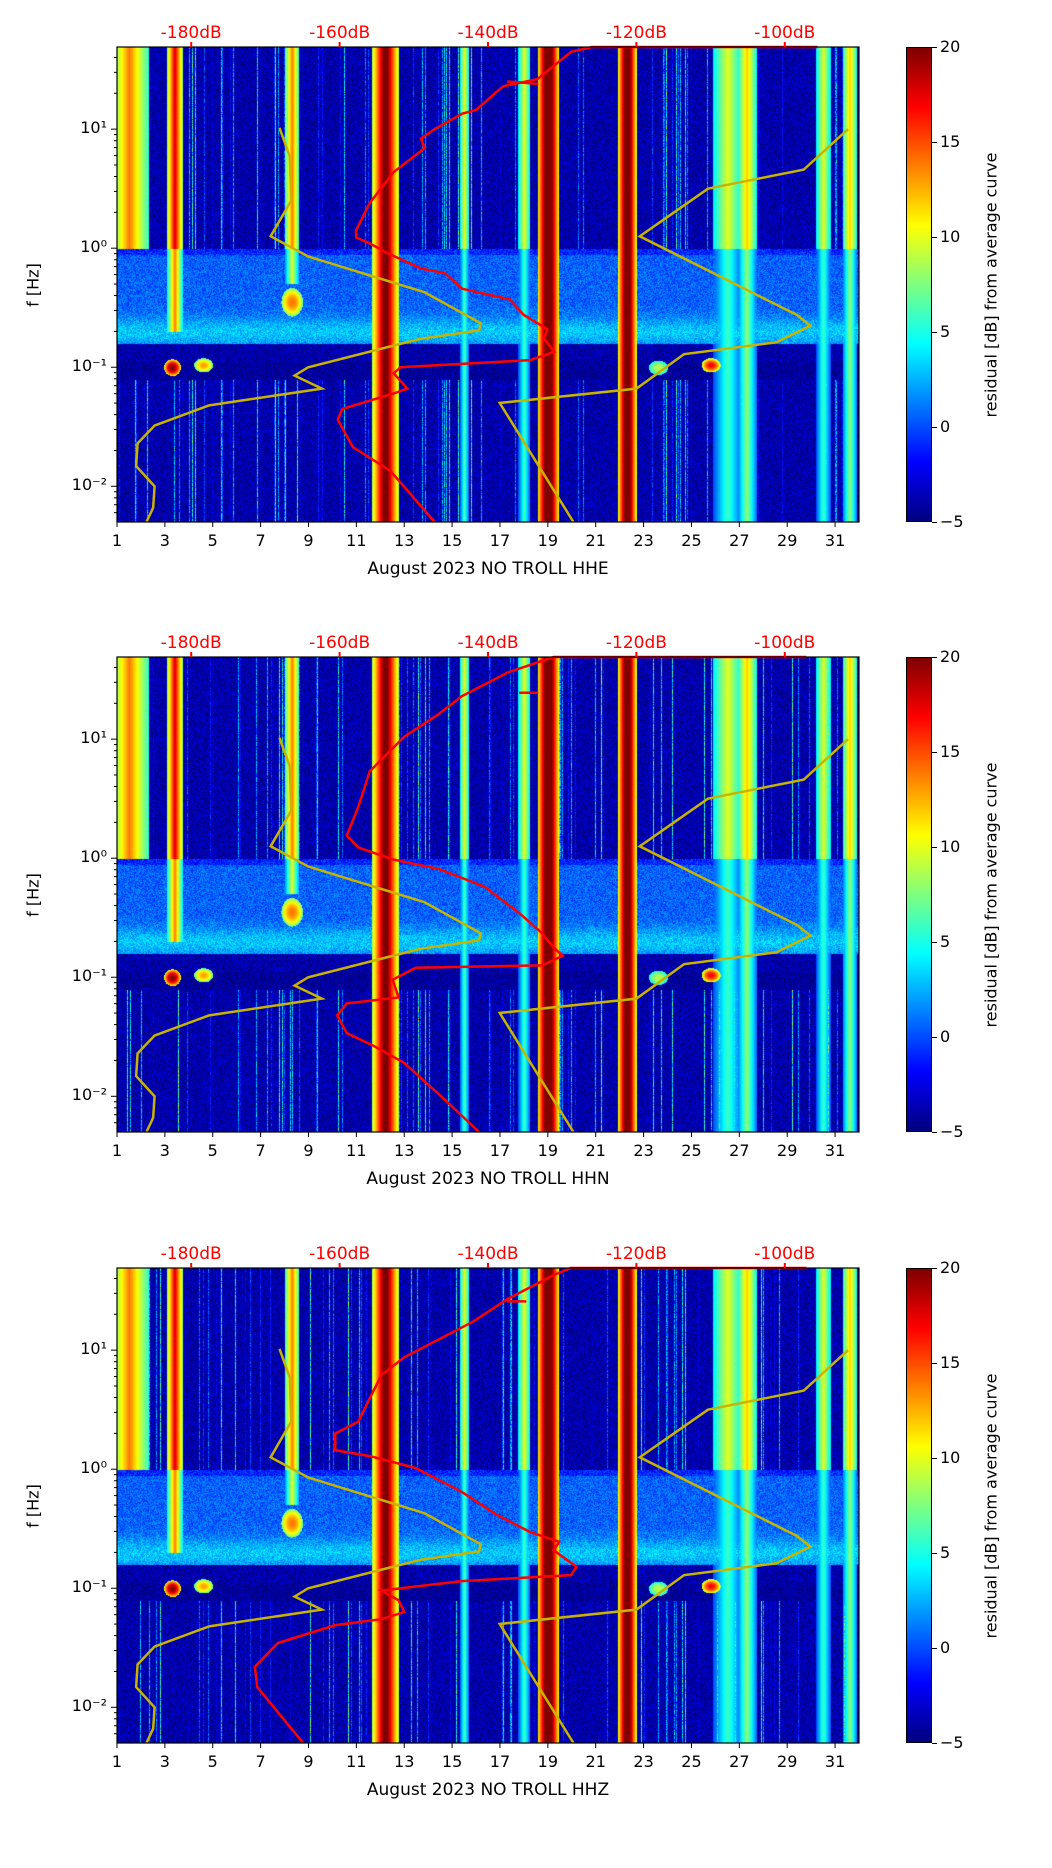 This screenshot has height=1868, width=1052. What do you see at coordinates (452, 1761) in the screenshot?
I see `x-tick-label: 15` at bounding box center [452, 1761].